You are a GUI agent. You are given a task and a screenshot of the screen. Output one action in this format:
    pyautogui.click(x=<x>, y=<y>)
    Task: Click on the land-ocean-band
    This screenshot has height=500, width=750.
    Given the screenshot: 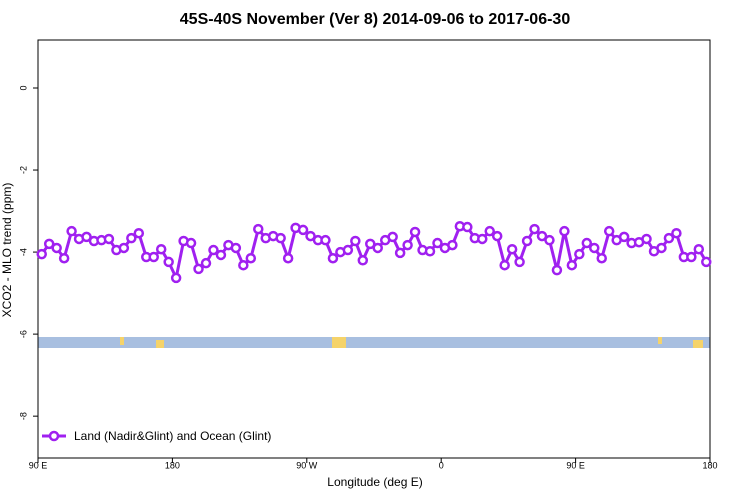 What is the action you would take?
    pyautogui.click(x=374, y=342)
    